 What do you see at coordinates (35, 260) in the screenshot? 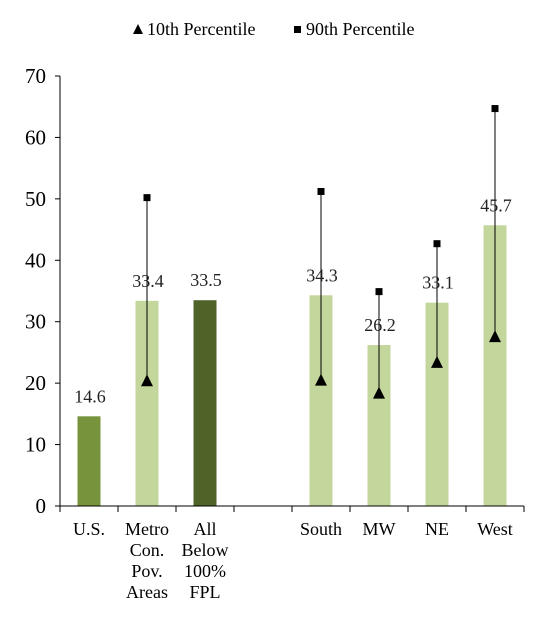
I see `y-tick-label: 40` at bounding box center [35, 260].